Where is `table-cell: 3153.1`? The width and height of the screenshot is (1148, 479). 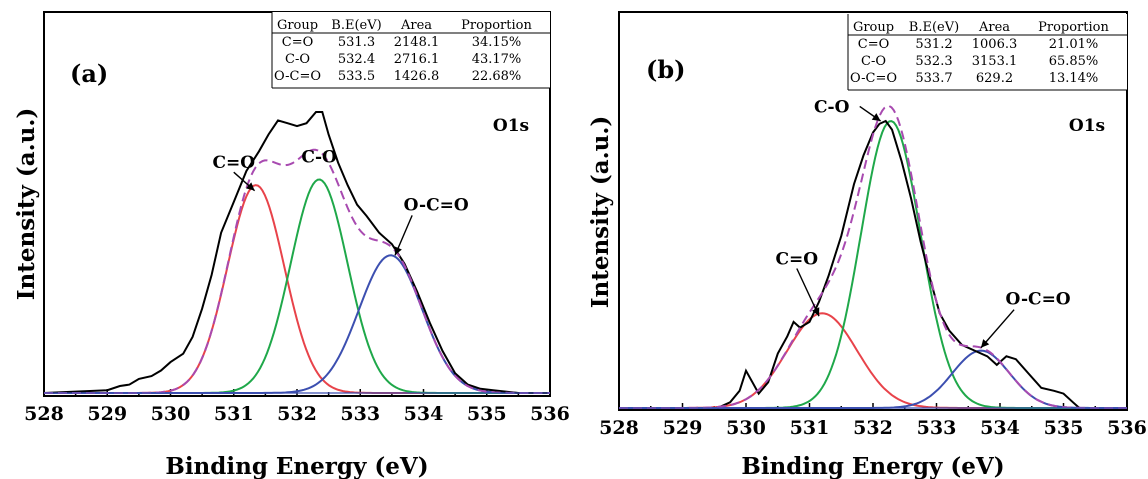
table-cell: 3153.1 is located at coordinates (995, 61).